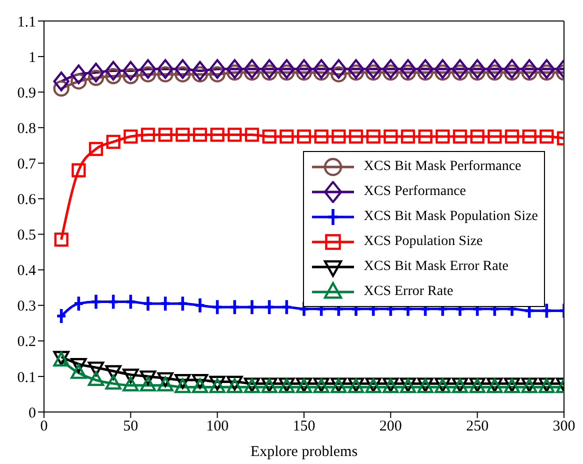 The width and height of the screenshot is (583, 464). I want to click on legend-label: XCS Performance, so click(415, 192).